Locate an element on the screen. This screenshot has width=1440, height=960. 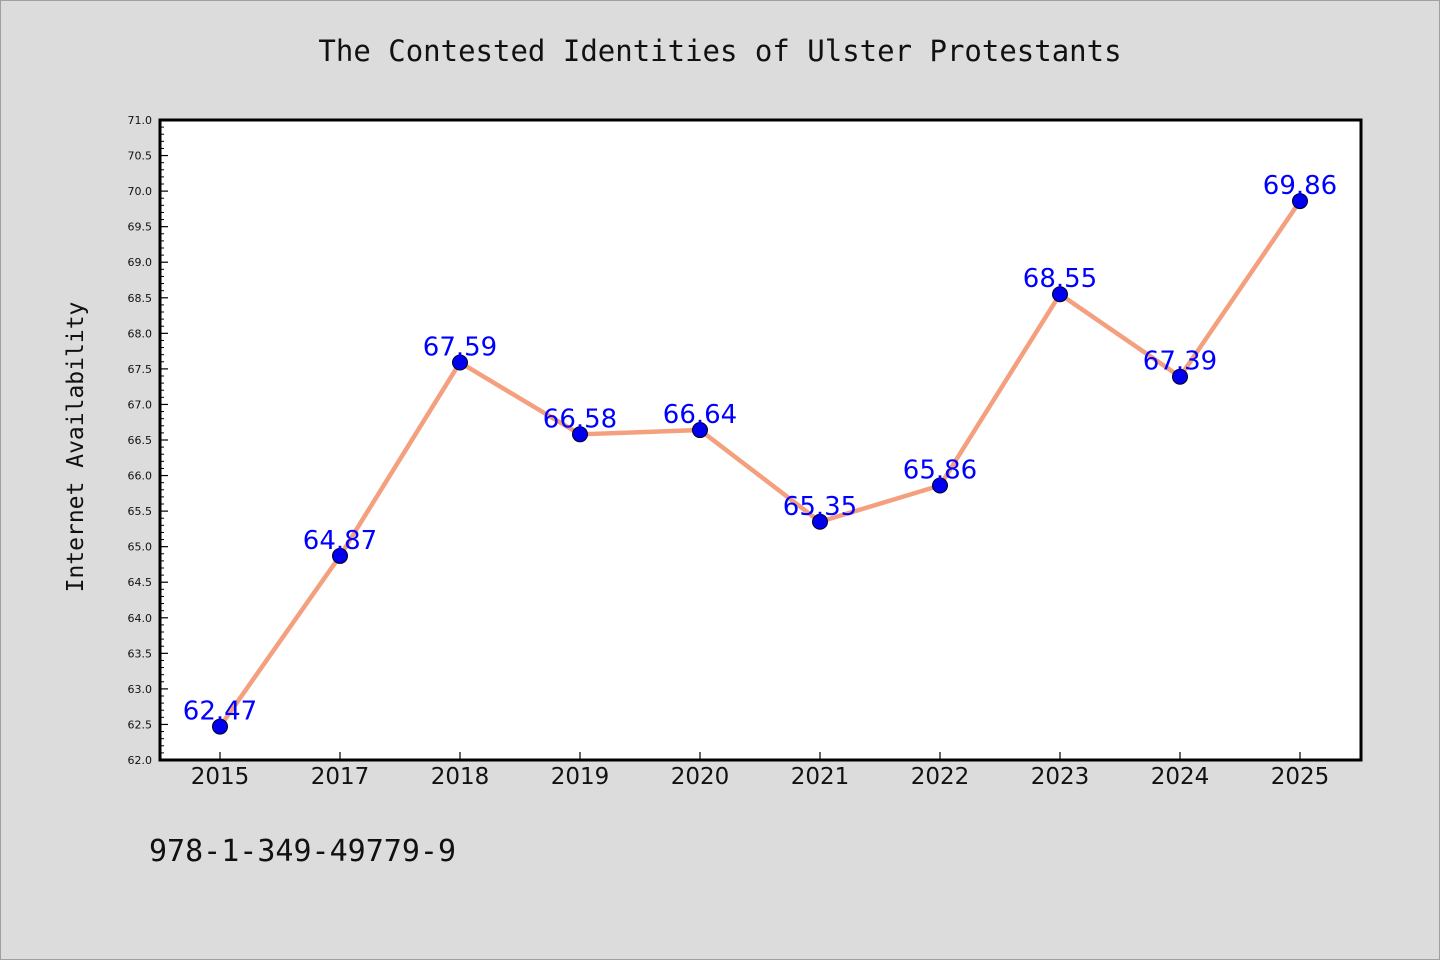
y-tick-label: 64.5 is located at coordinates (140, 582).